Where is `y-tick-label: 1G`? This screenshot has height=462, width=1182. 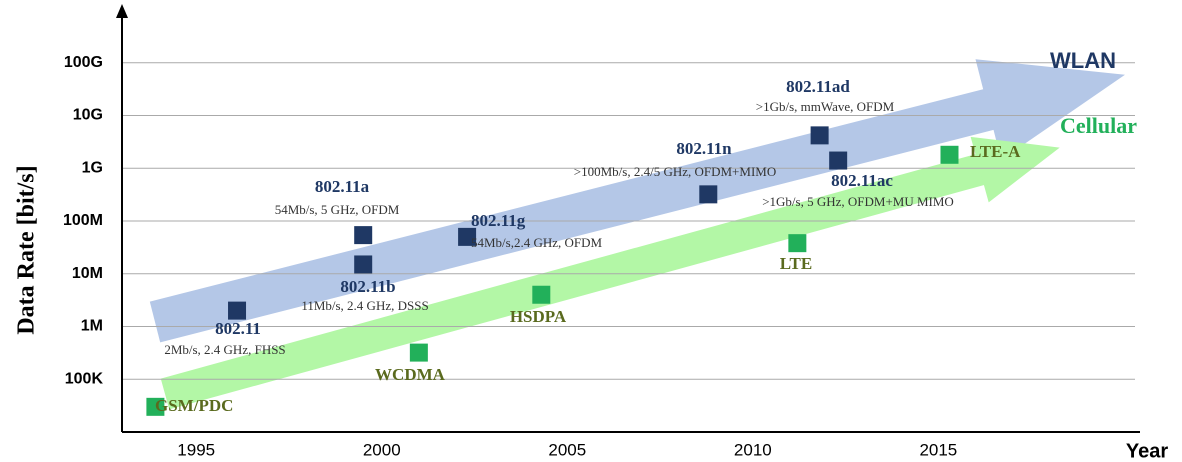
y-tick-label: 1G is located at coordinates (92, 167).